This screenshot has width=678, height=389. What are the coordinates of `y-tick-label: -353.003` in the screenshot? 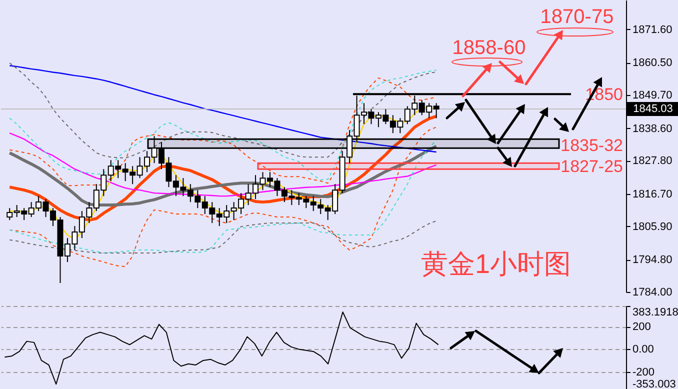 It's located at (654, 383).